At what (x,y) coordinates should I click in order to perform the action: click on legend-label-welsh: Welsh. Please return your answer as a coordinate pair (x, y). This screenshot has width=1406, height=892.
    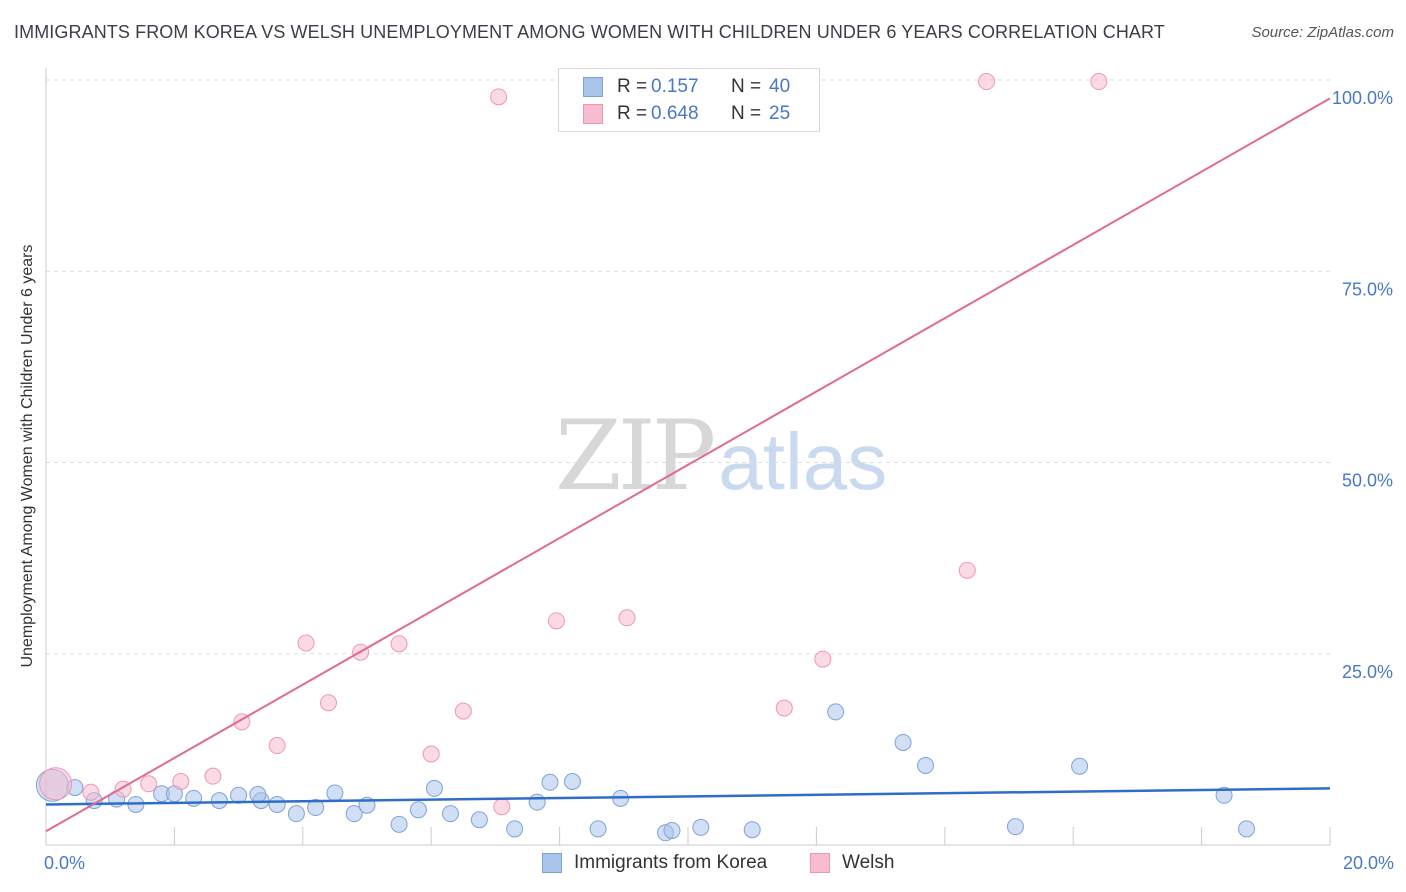
    Looking at the image, I should click on (868, 862).